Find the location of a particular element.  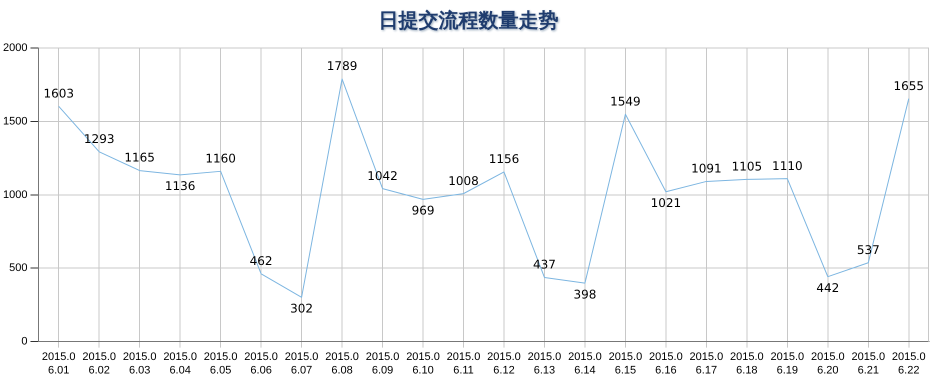

x-tick-label: 2015.06.03 is located at coordinates (139, 363).